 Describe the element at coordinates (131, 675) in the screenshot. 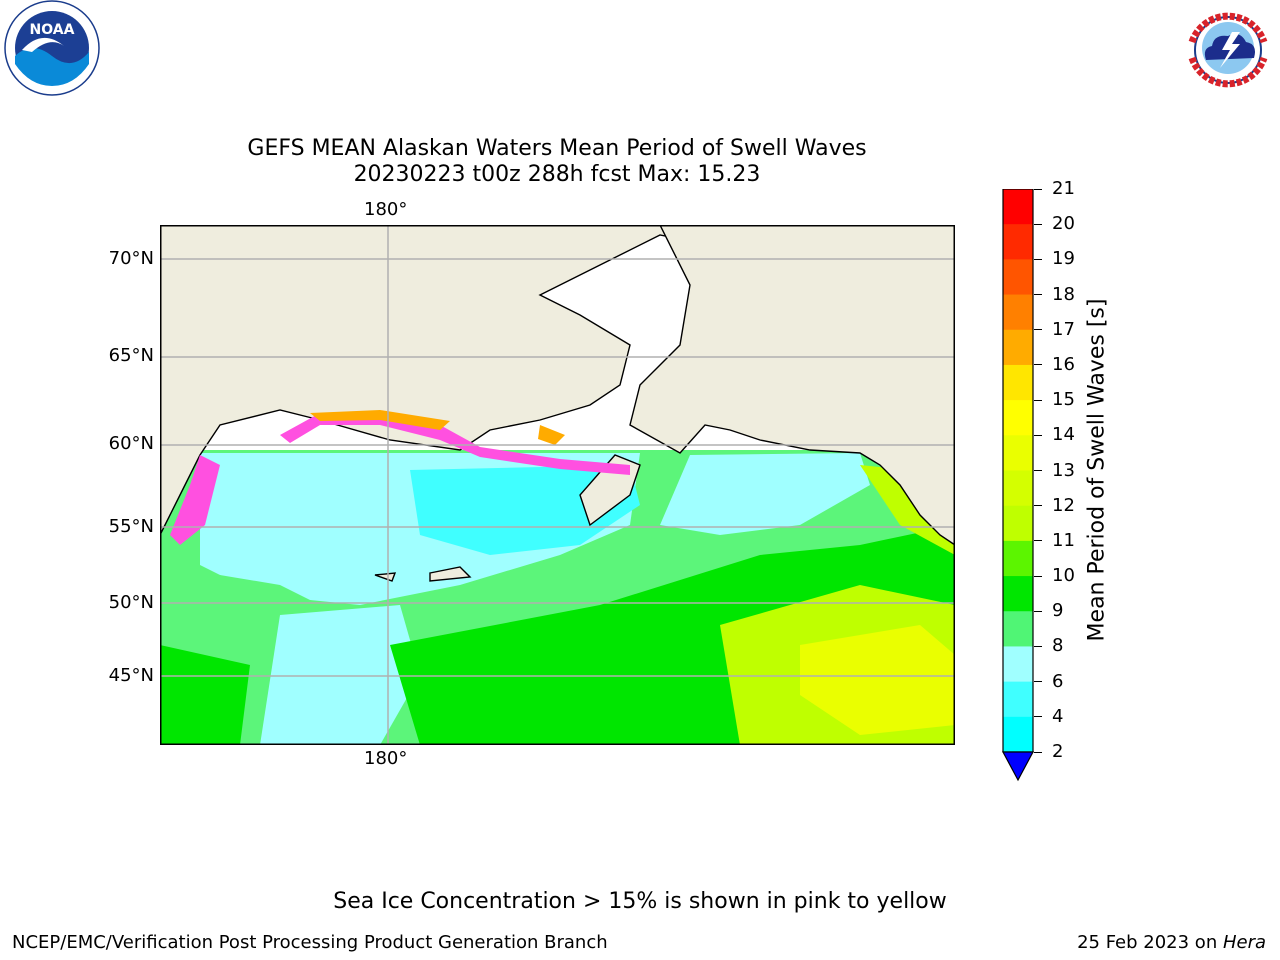

I see `lat-label-45: 45°N` at that location.